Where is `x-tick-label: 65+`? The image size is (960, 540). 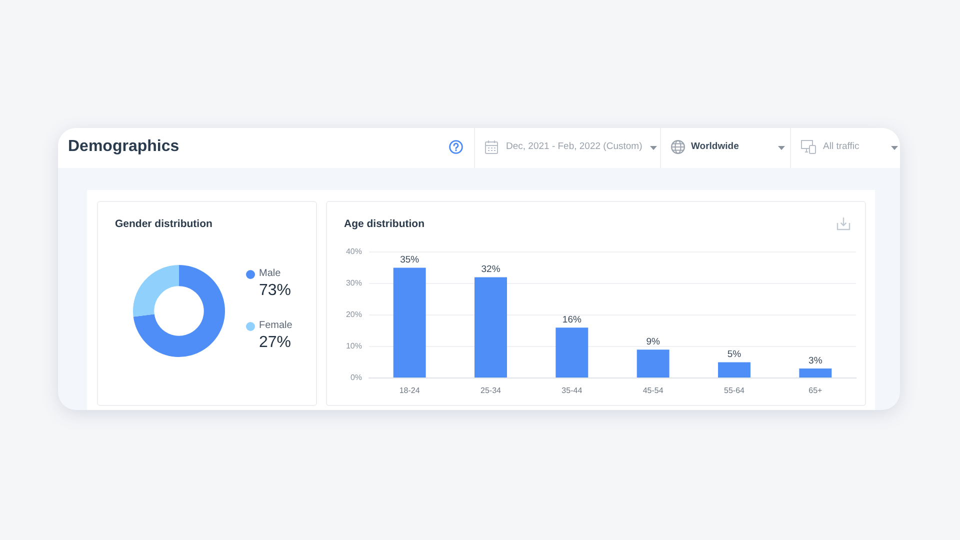 x-tick-label: 65+ is located at coordinates (815, 391).